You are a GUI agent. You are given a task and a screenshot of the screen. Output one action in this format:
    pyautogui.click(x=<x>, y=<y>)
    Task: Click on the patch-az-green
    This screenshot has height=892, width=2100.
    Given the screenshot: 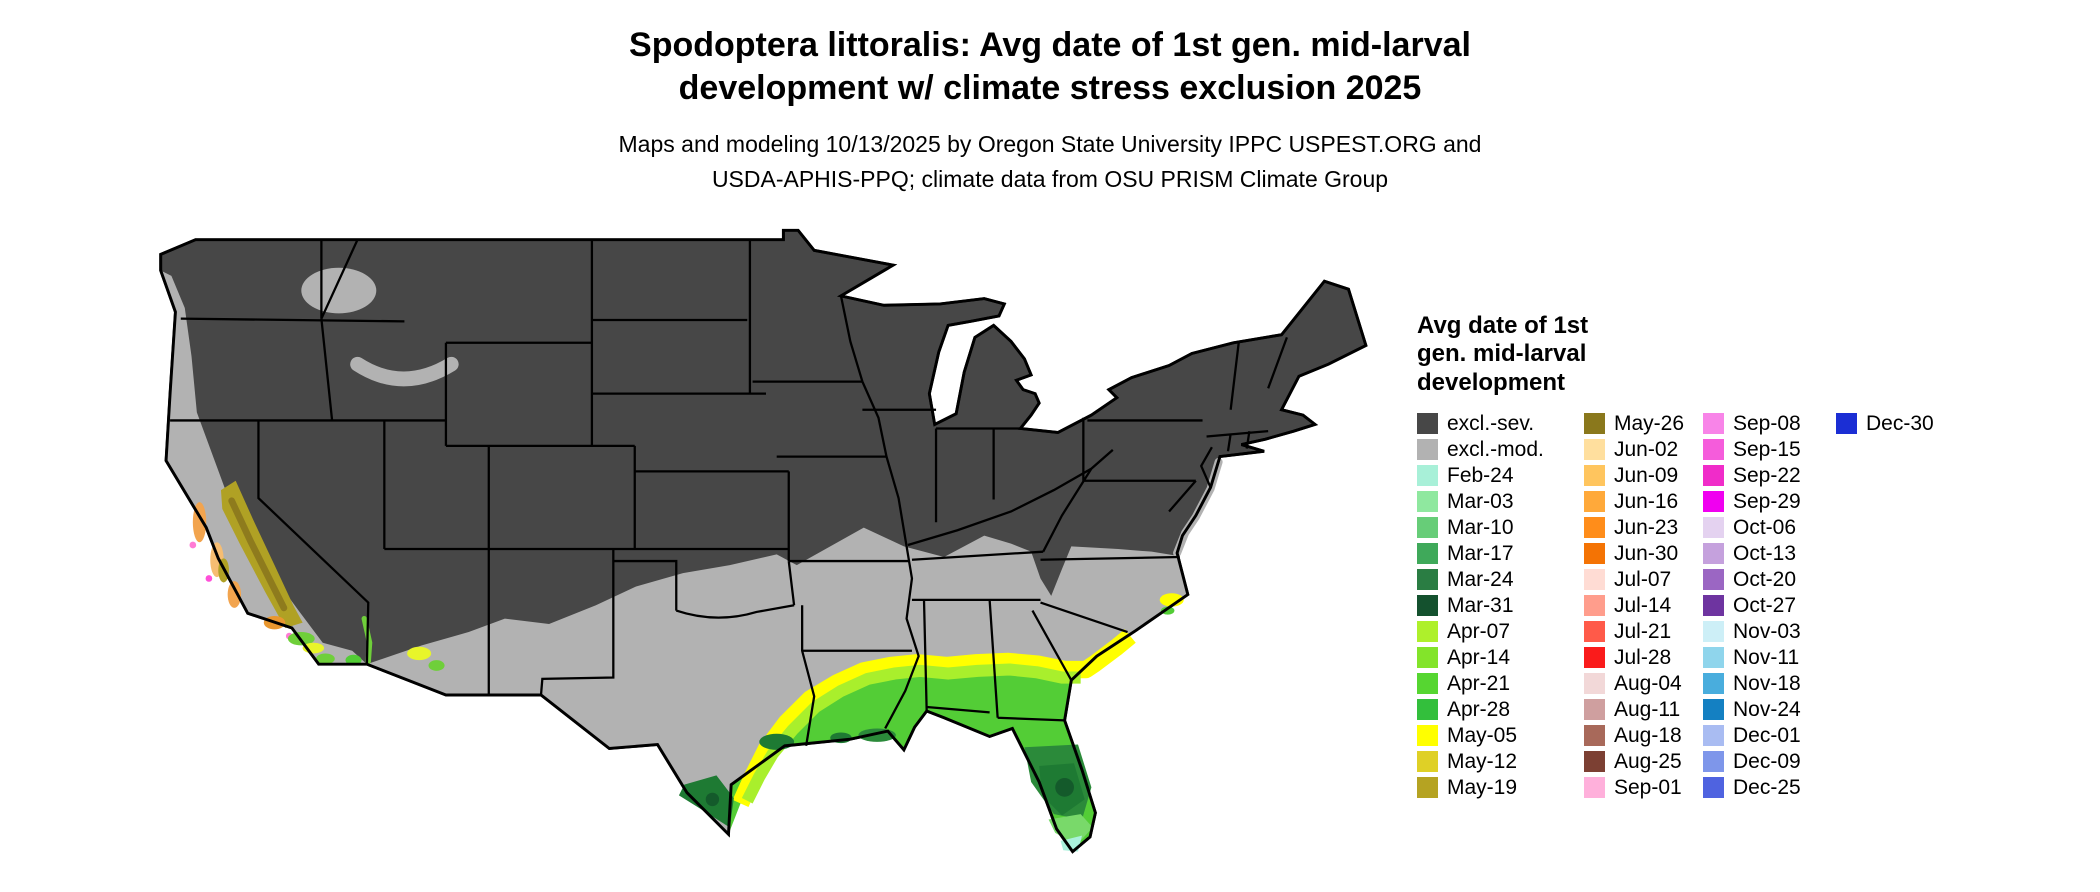 What is the action you would take?
    pyautogui.click(x=436, y=665)
    